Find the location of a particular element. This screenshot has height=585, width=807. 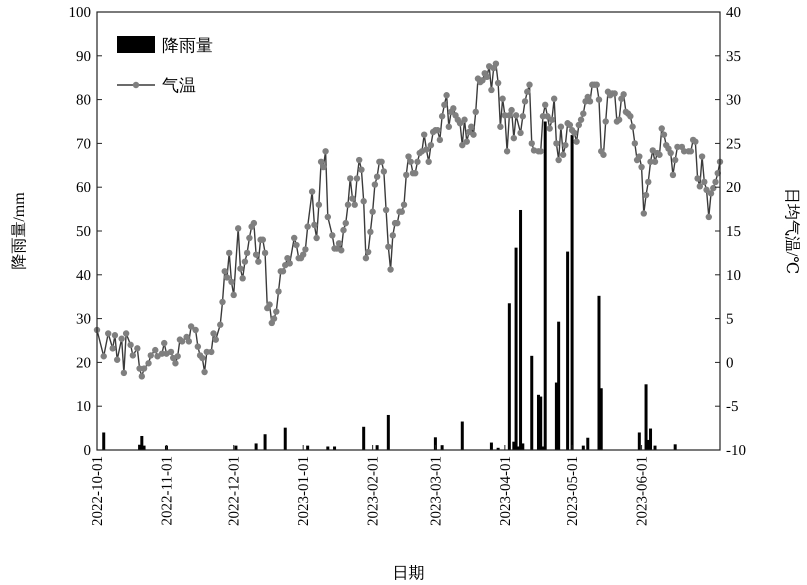

x-tick-label: 2023-02-01 is located at coordinates (374, 491).